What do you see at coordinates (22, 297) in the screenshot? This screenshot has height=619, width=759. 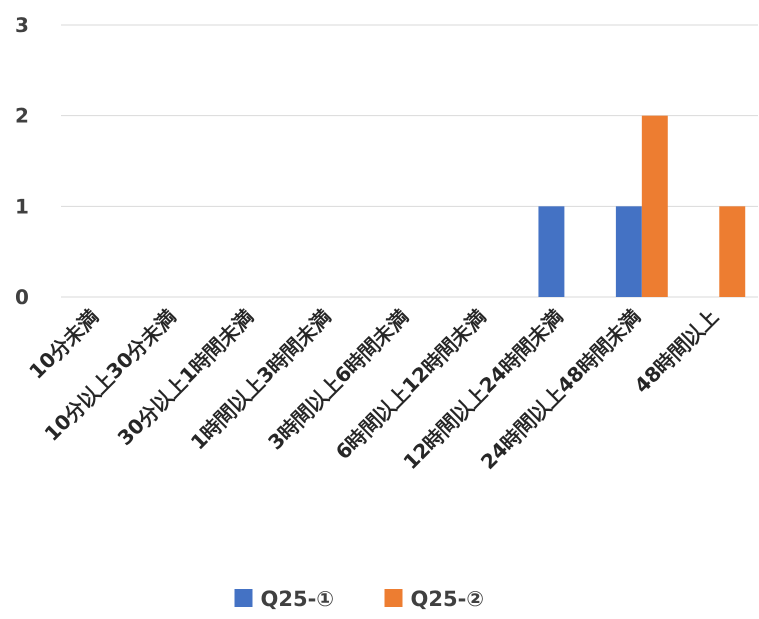 I see `y-tick-label: 0` at bounding box center [22, 297].